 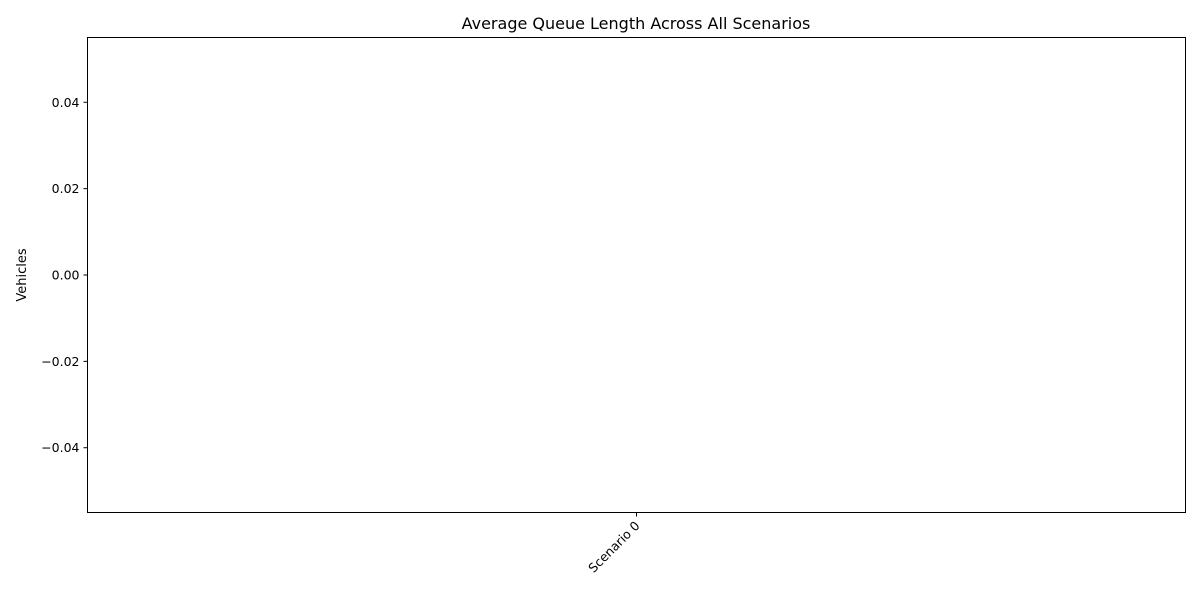 What do you see at coordinates (66, 188) in the screenshot?
I see `y-tick-label: 0.02` at bounding box center [66, 188].